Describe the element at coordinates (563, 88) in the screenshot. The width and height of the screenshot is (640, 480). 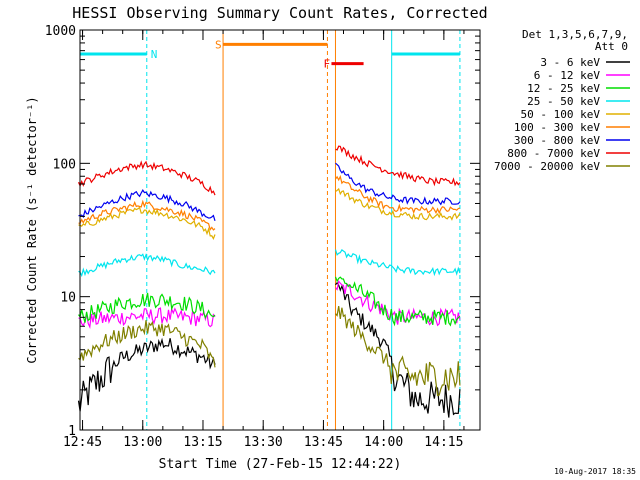
I see `legend-label-2: 12 - 25 keV` at that location.